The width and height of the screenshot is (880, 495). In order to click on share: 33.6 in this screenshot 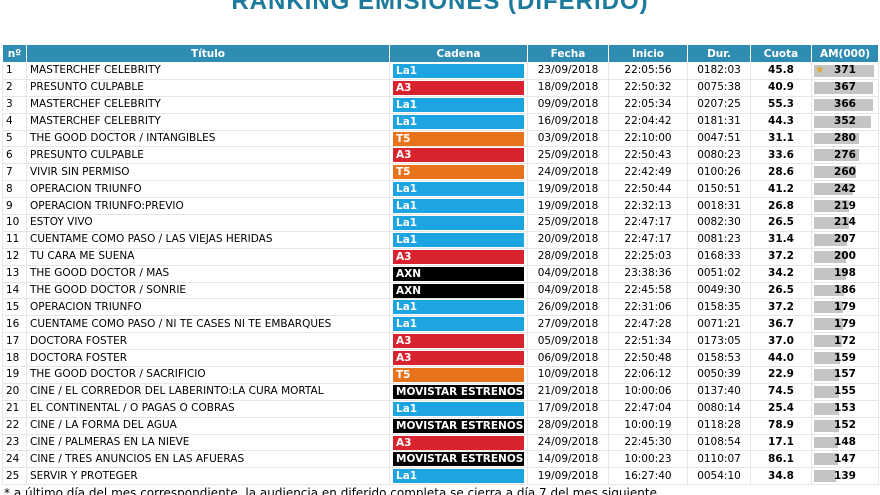, I will do `click(781, 155)`.